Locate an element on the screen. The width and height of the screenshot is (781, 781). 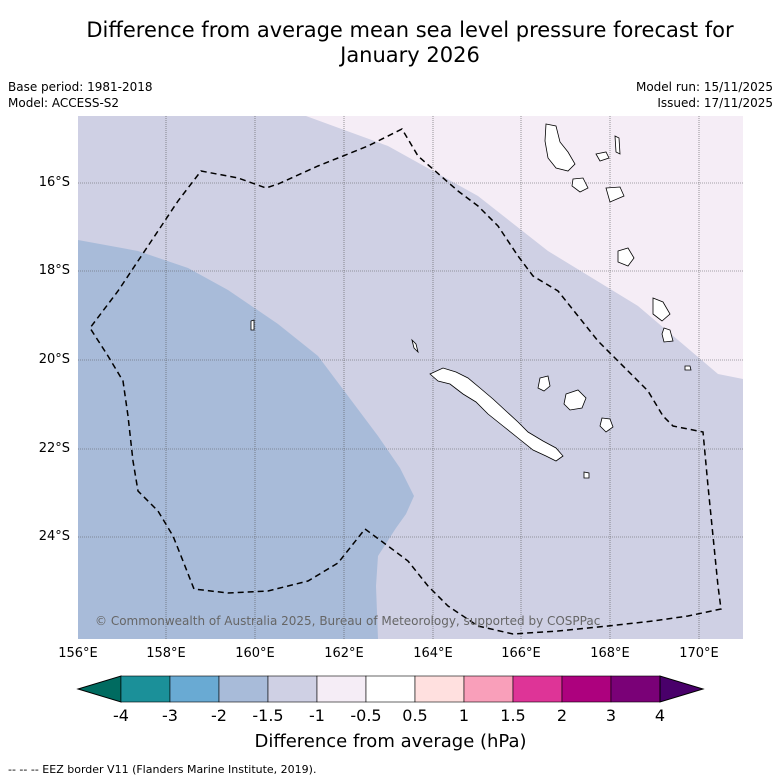
vanuatu-pentecost is located at coordinates (617, 145).